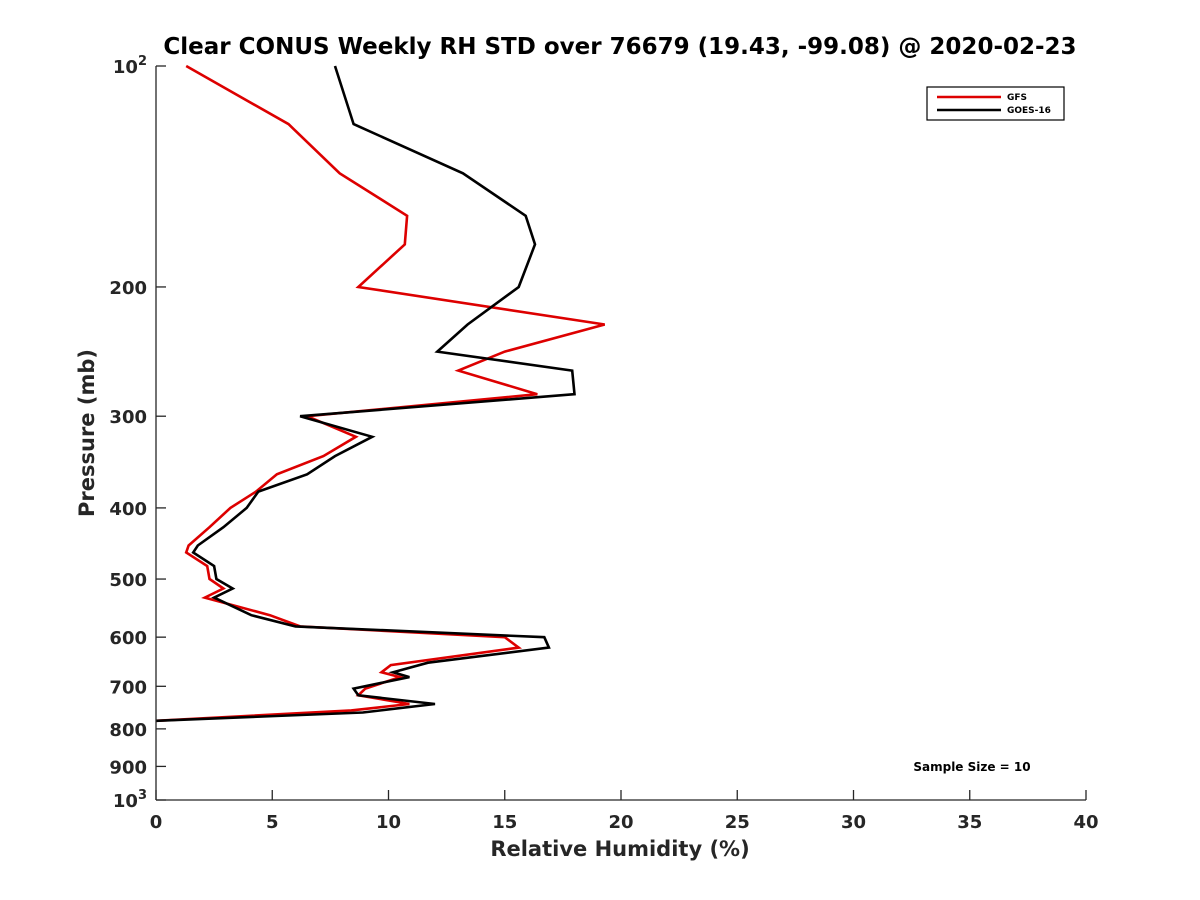 This screenshot has width=1200, height=900. Describe the element at coordinates (971, 767) in the screenshot. I see `sample-size-annotation: Sample Size = 10` at that location.